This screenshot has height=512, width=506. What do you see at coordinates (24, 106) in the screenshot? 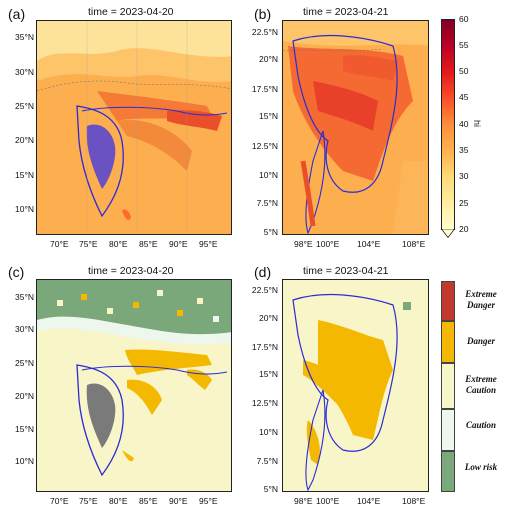
I see `panel-a-lat-tick: 25°N` at bounding box center [24, 106].